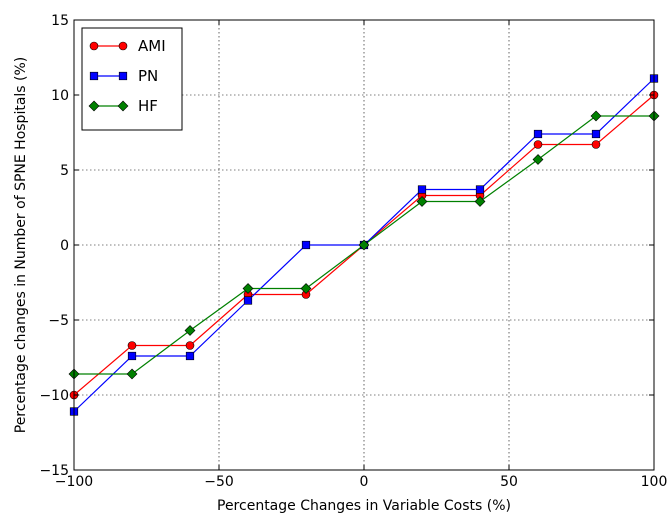  What do you see at coordinates (219, 482) in the screenshot?
I see `x-tick-label: −50` at bounding box center [219, 482].